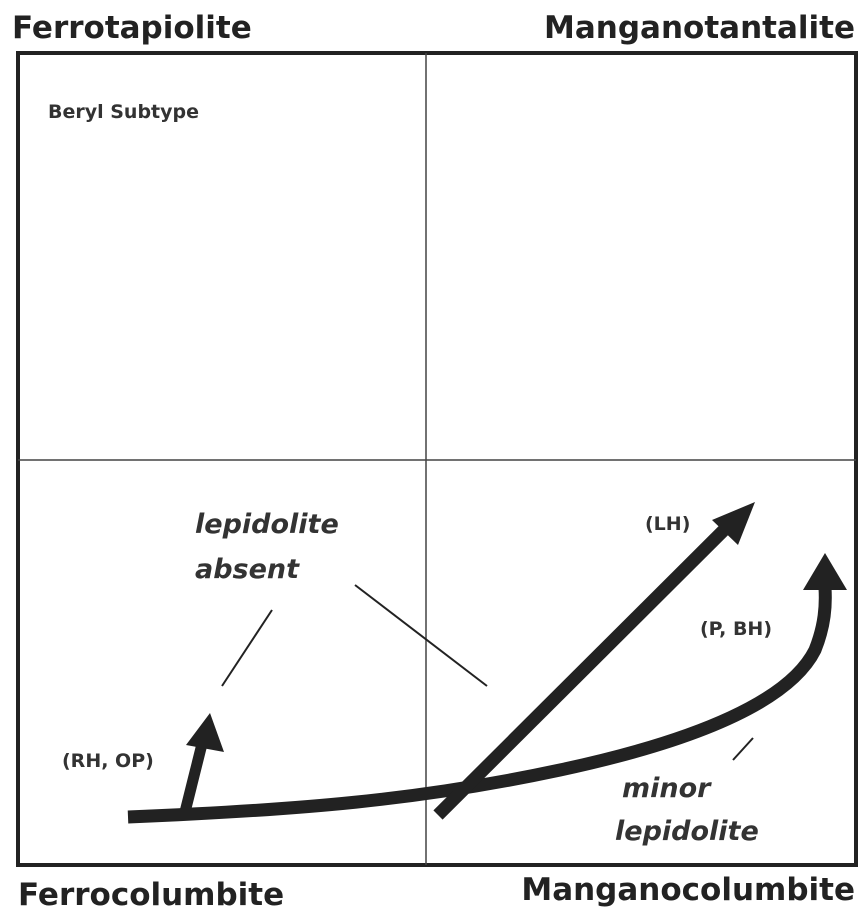 The height and width of the screenshot is (912, 859). I want to click on corner-label: Ferrotapiolite, so click(132, 28).